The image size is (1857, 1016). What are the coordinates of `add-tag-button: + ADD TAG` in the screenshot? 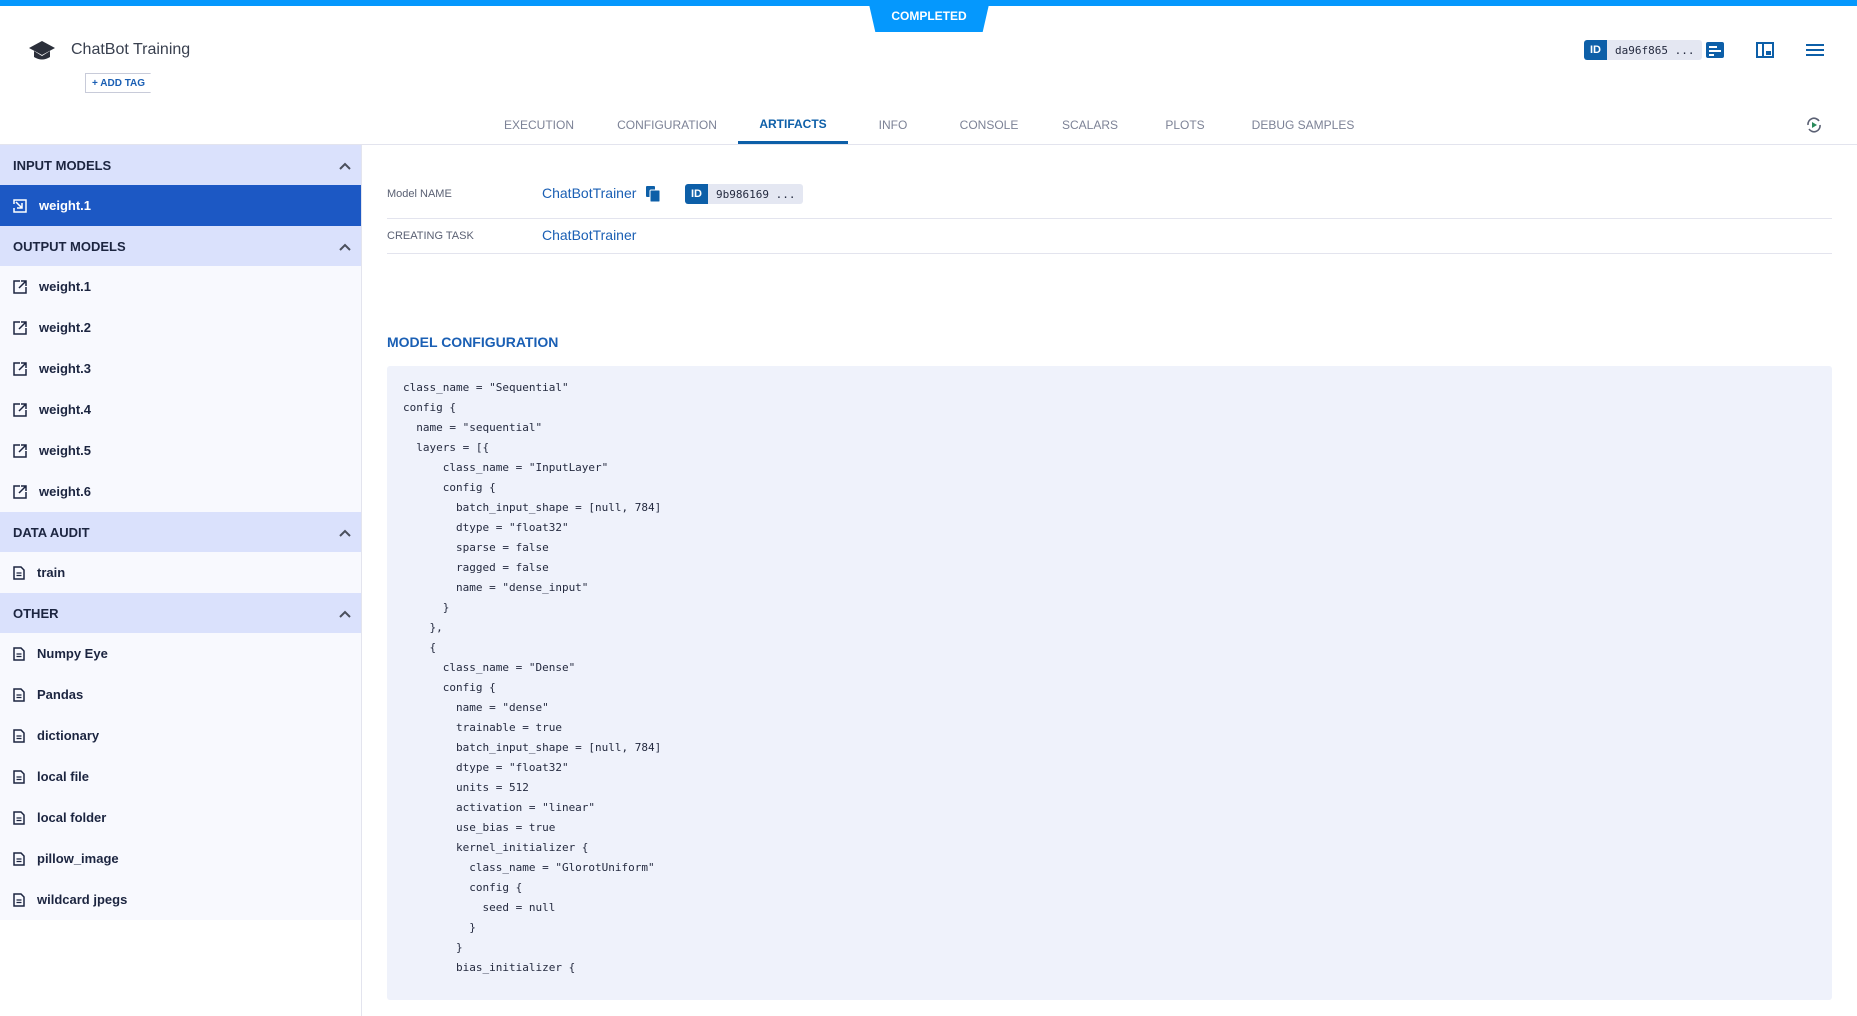 It's located at (122, 83).